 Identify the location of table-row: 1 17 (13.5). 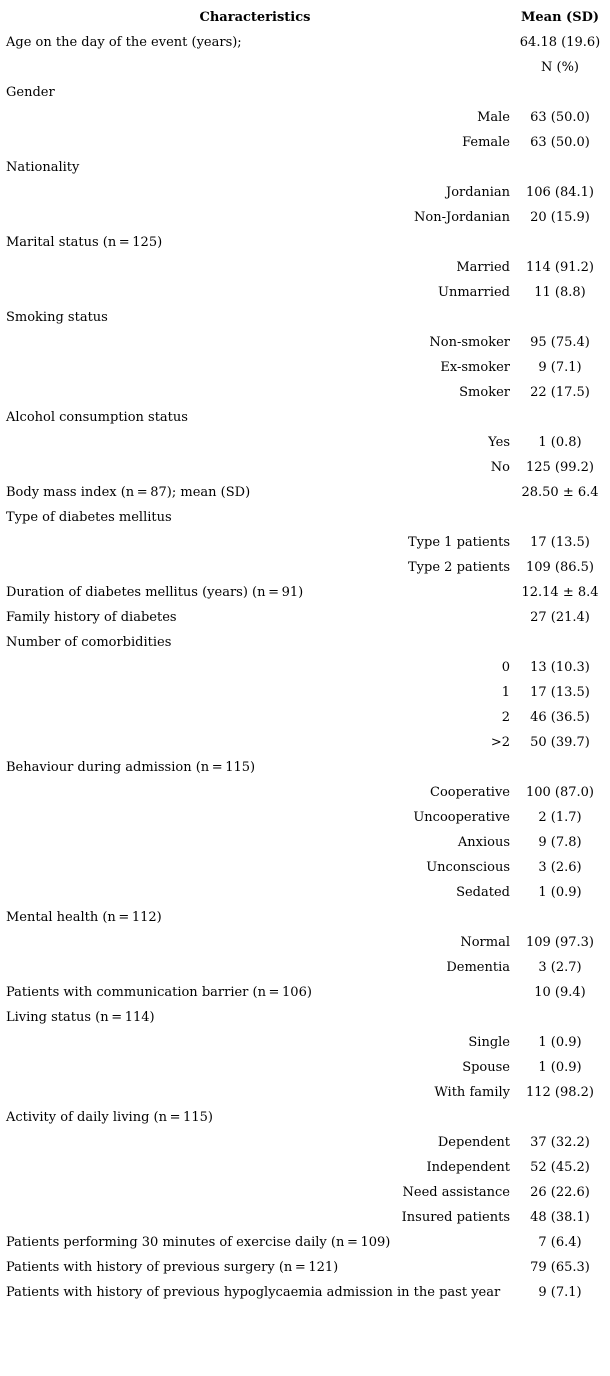
(305, 692).